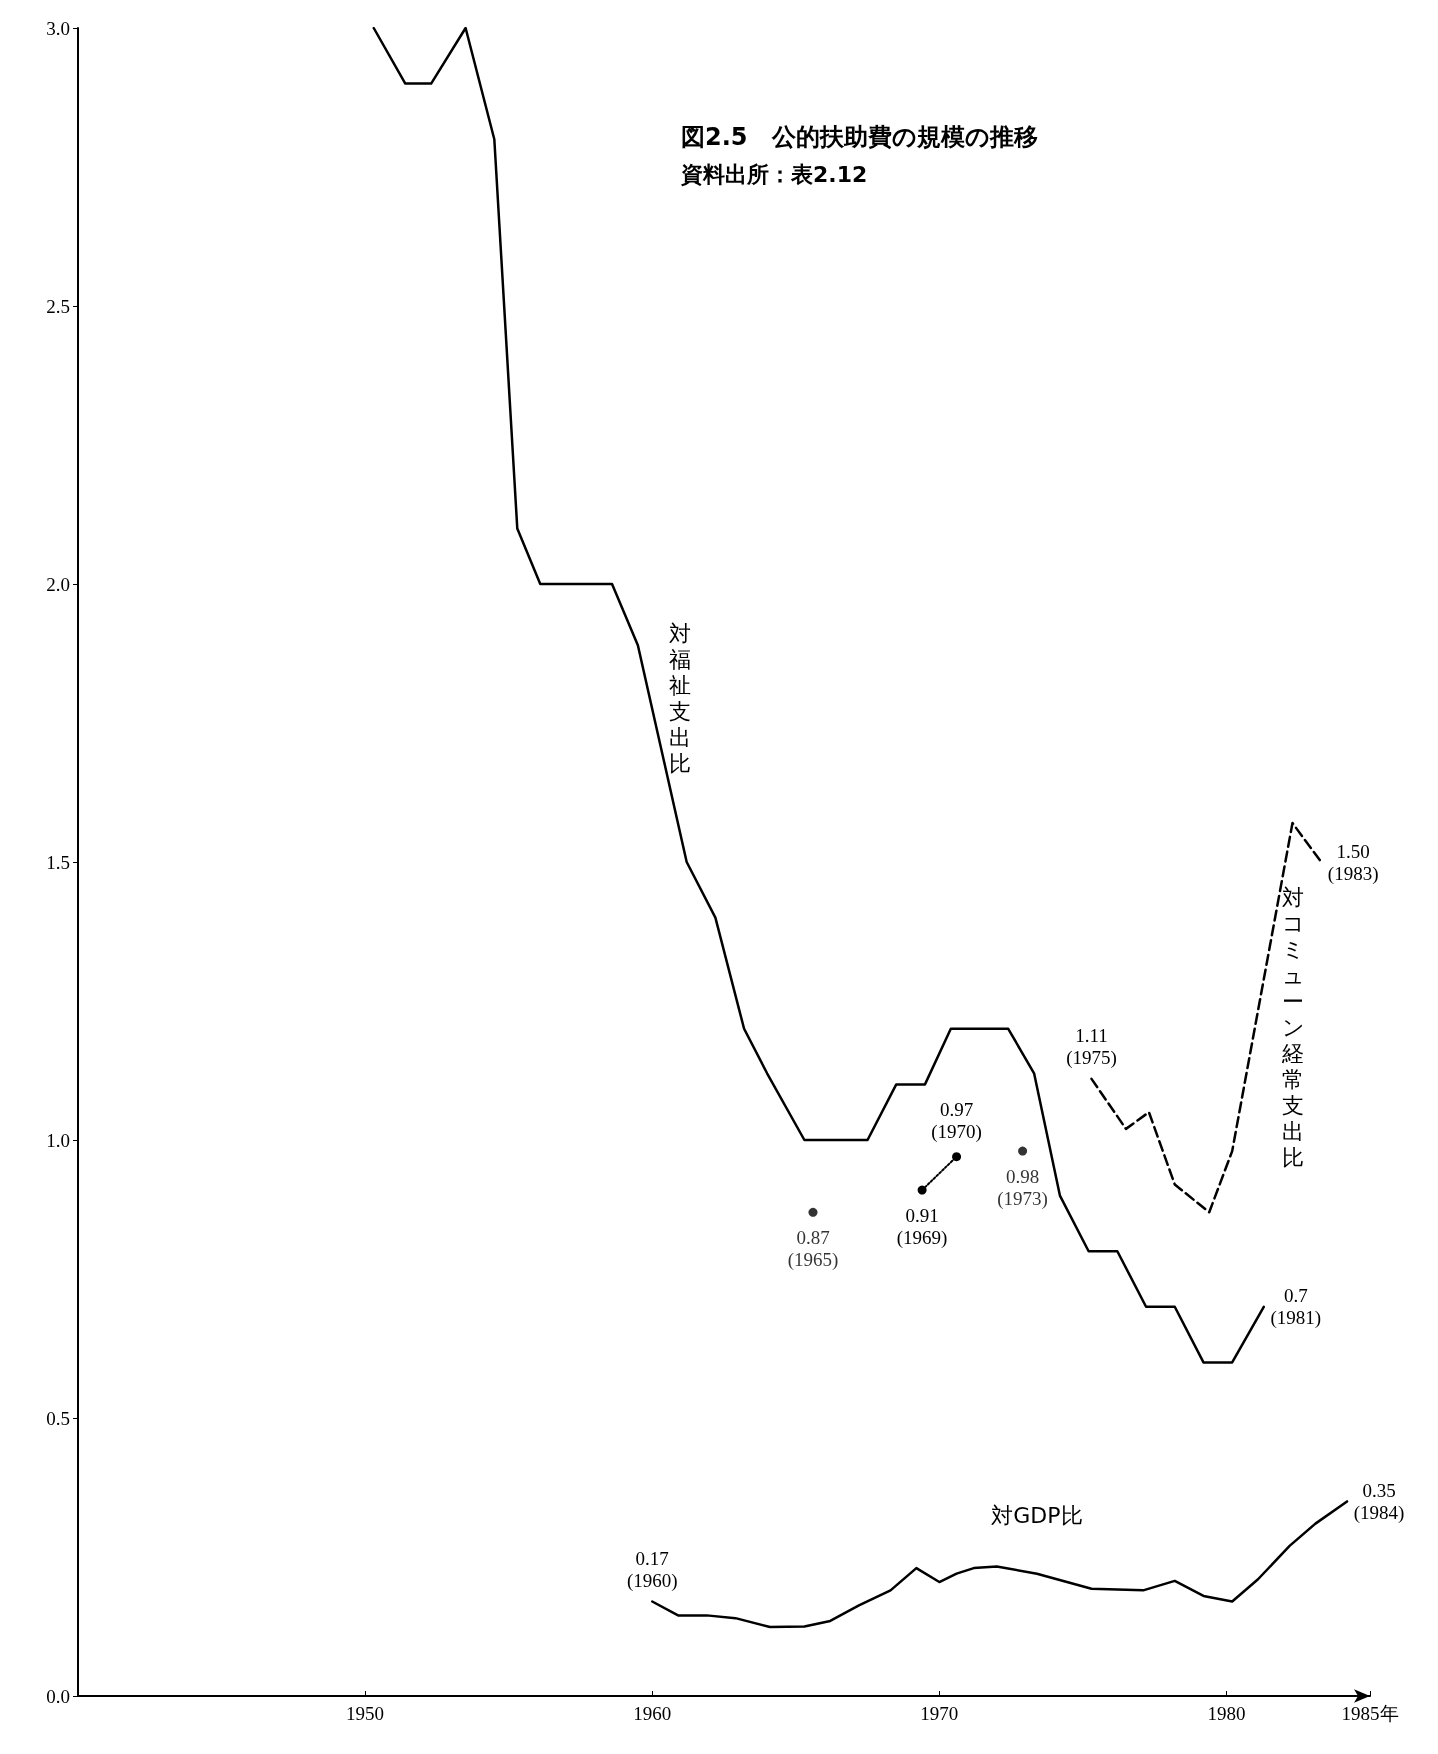  I want to click on data-label: 0.7 (1981), so click(1296, 1307).